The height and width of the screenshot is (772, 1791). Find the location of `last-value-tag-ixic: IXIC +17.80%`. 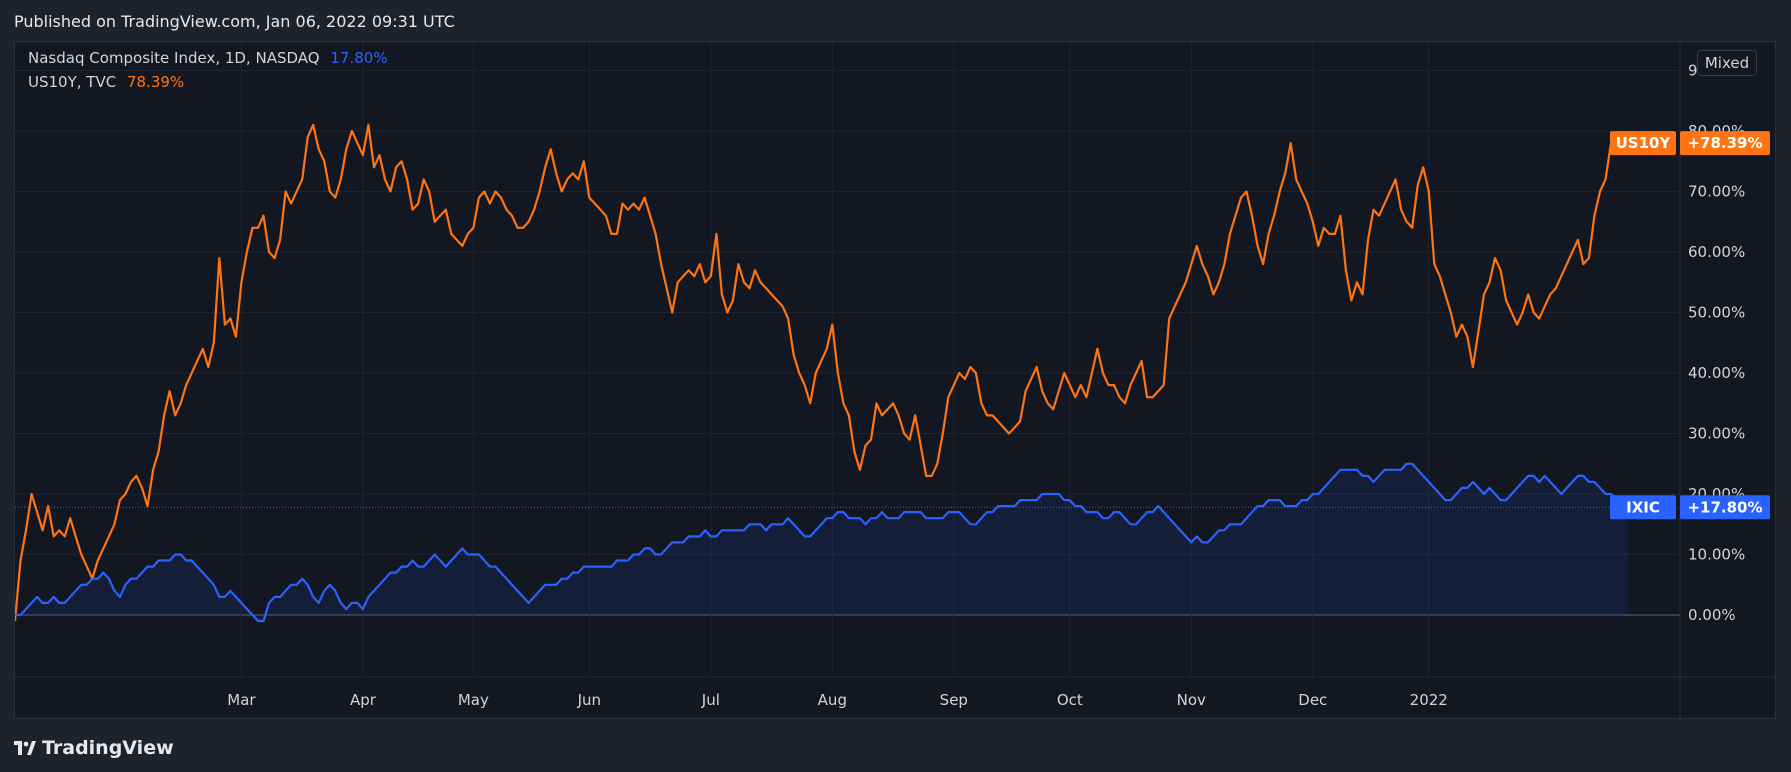

last-value-tag-ixic: IXIC +17.80% is located at coordinates (1690, 507).